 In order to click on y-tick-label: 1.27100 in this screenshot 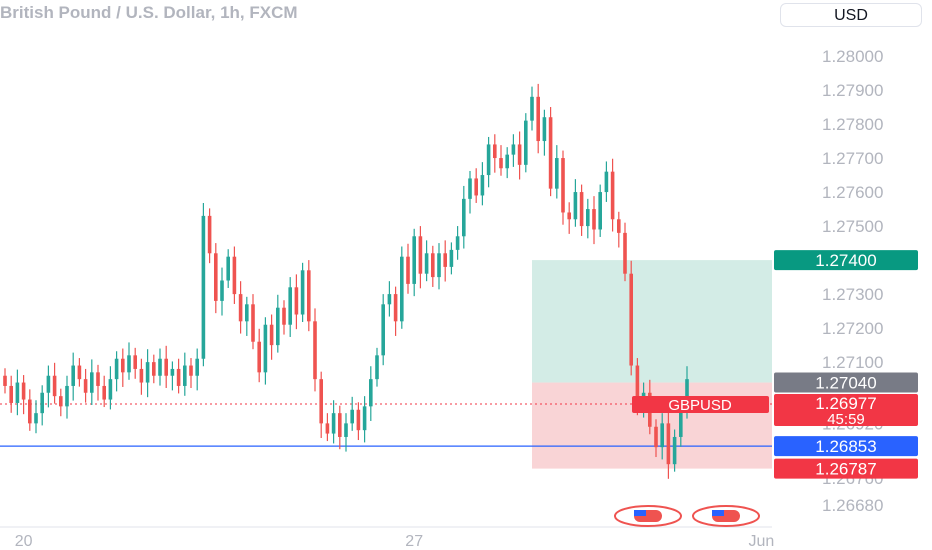, I will do `click(852, 362)`.